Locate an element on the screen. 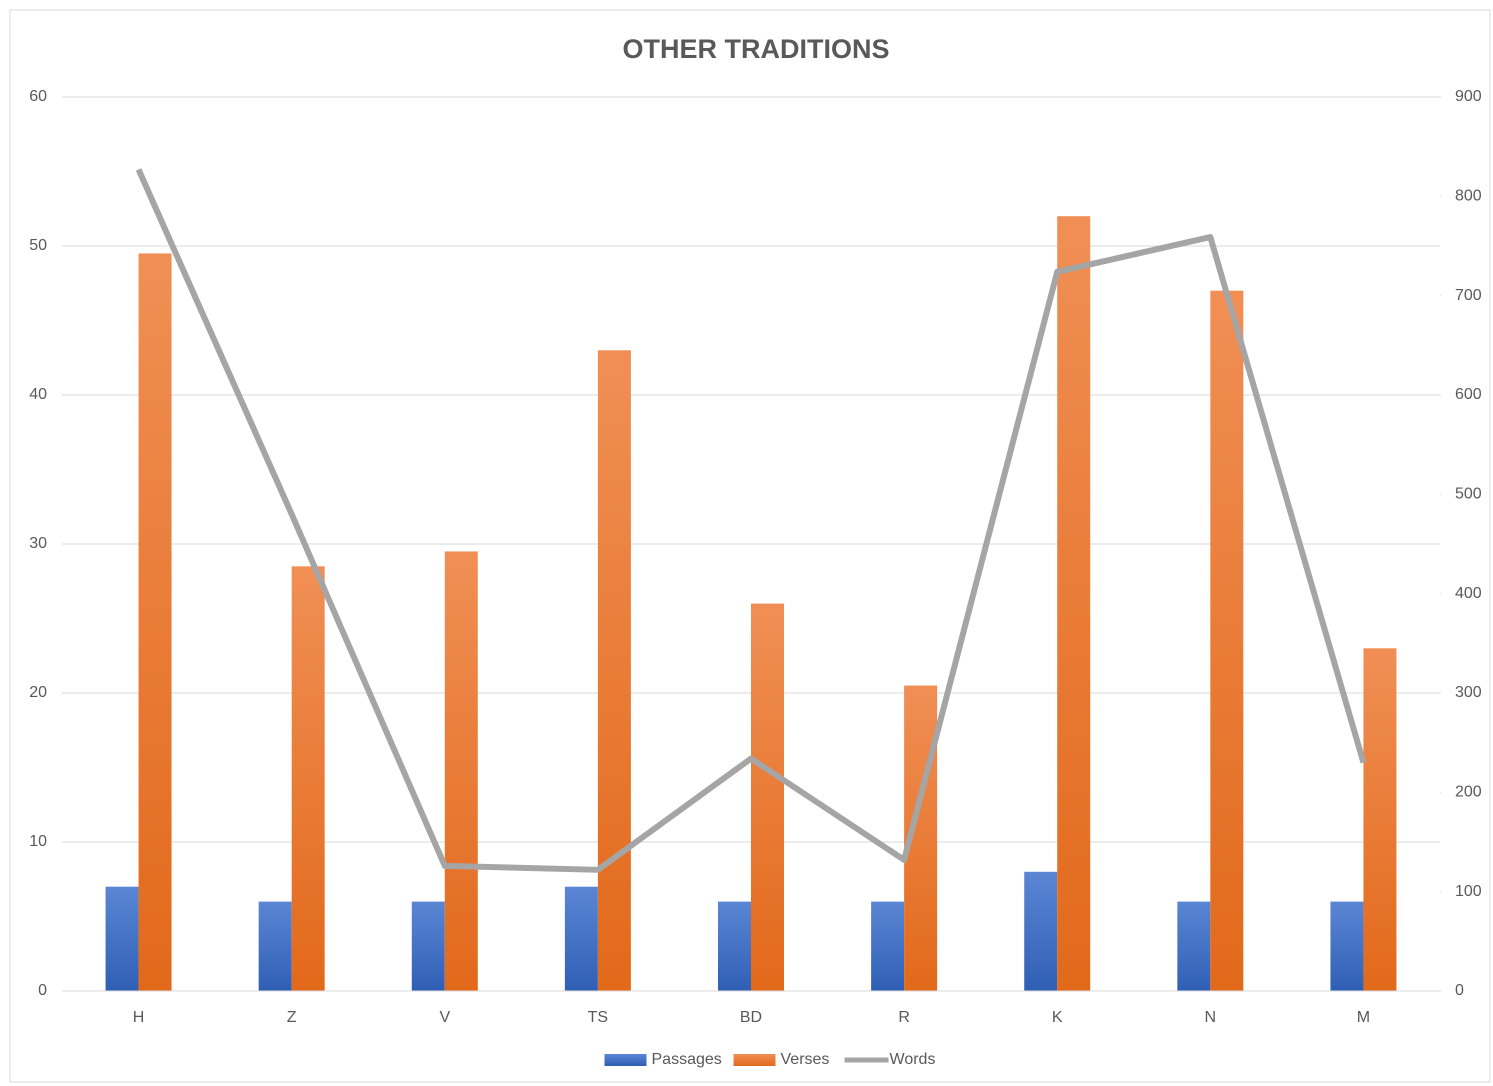  legend-label: Passages is located at coordinates (687, 1059).